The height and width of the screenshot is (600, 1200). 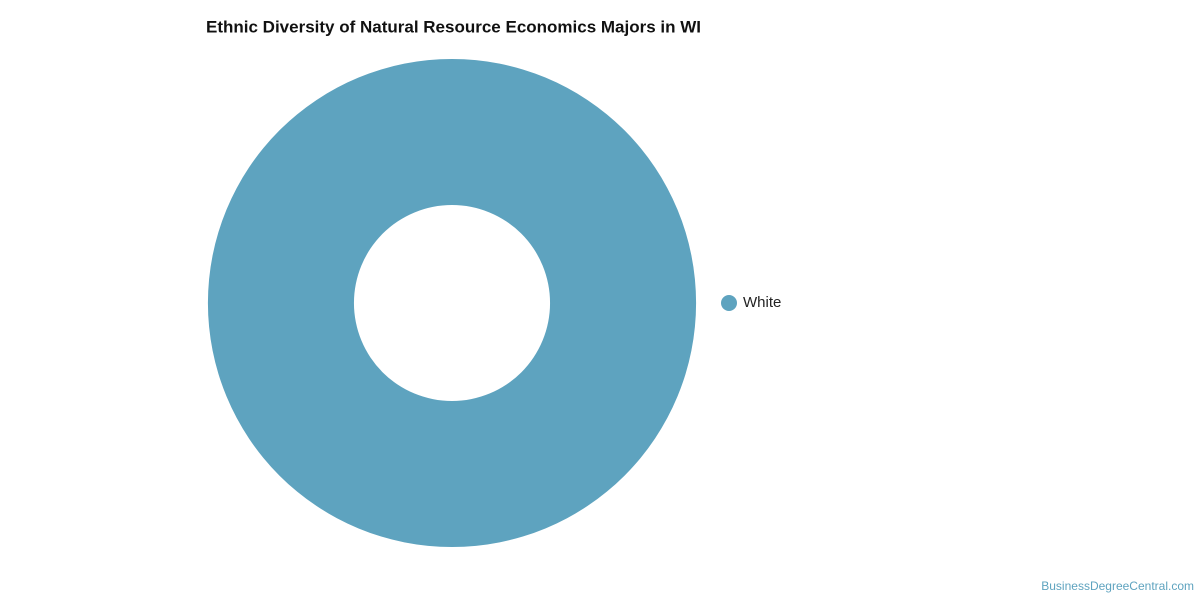 I want to click on legend-label: White, so click(x=762, y=302).